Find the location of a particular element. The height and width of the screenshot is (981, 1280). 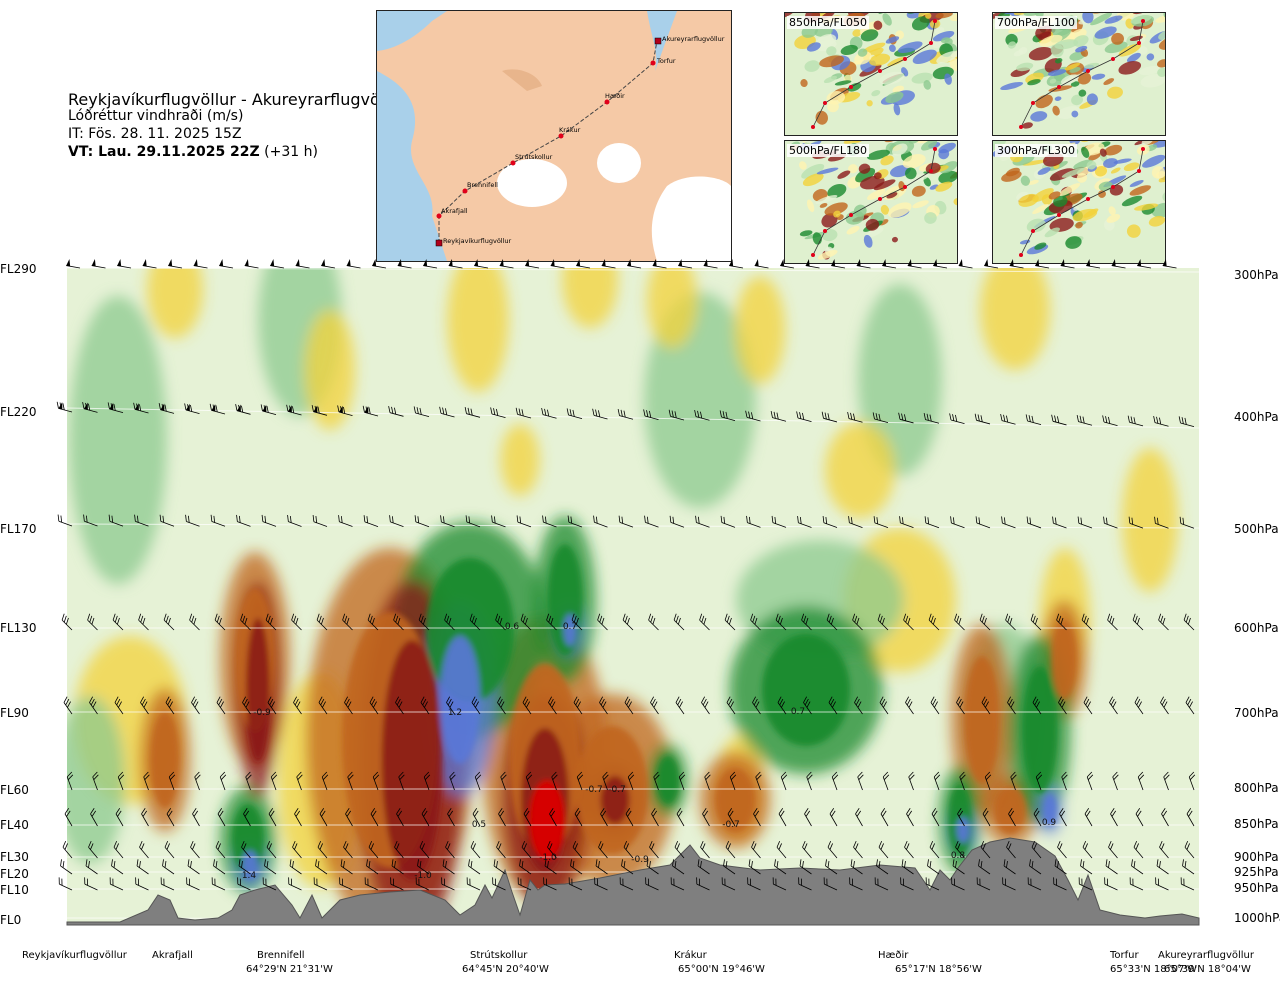

route-point-label: Torfur is located at coordinates (666, 61).